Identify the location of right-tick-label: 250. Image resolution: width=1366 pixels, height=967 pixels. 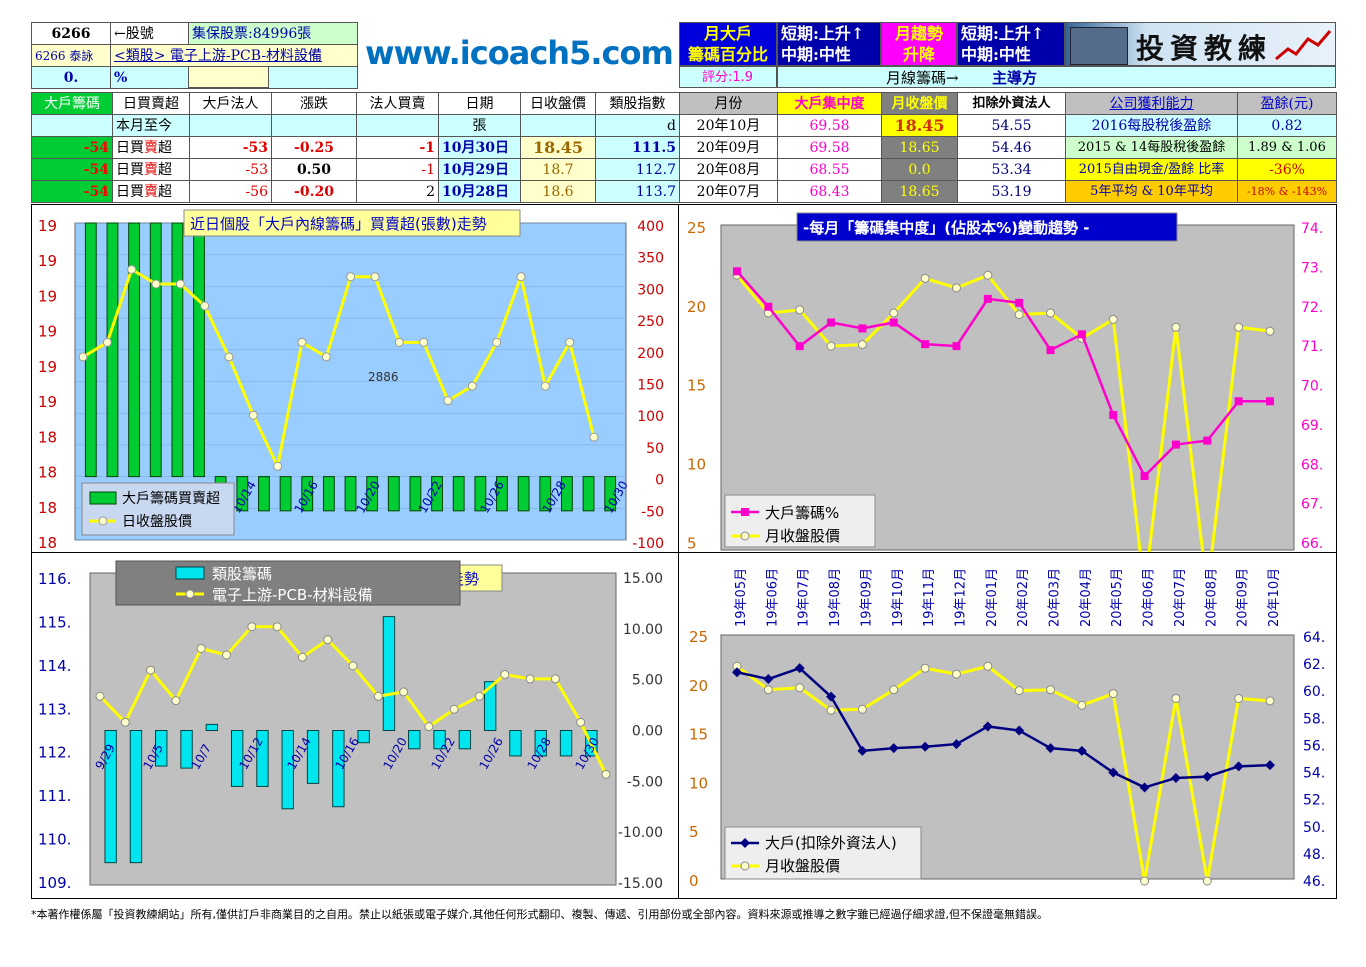
(650, 322).